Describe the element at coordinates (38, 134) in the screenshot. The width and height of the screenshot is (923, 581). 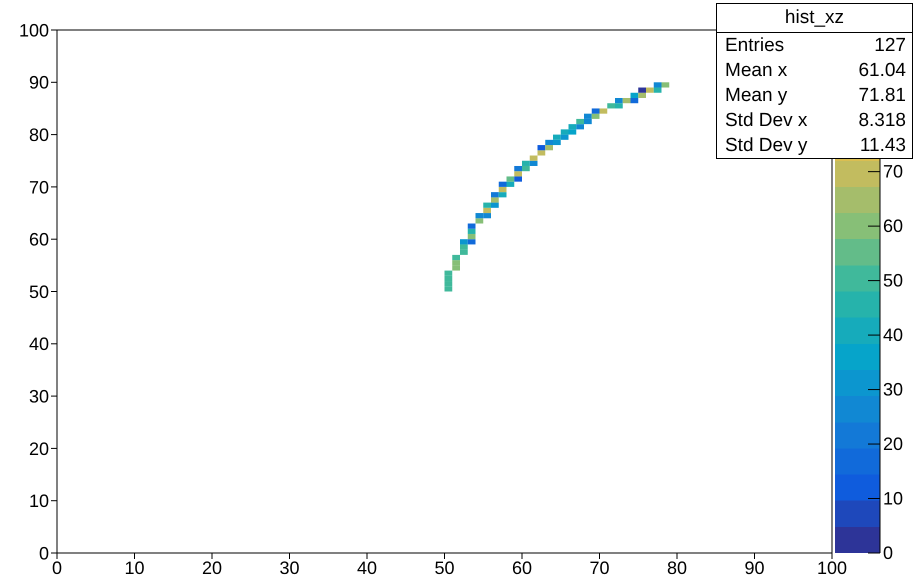
I see `y-tick-label: 80` at that location.